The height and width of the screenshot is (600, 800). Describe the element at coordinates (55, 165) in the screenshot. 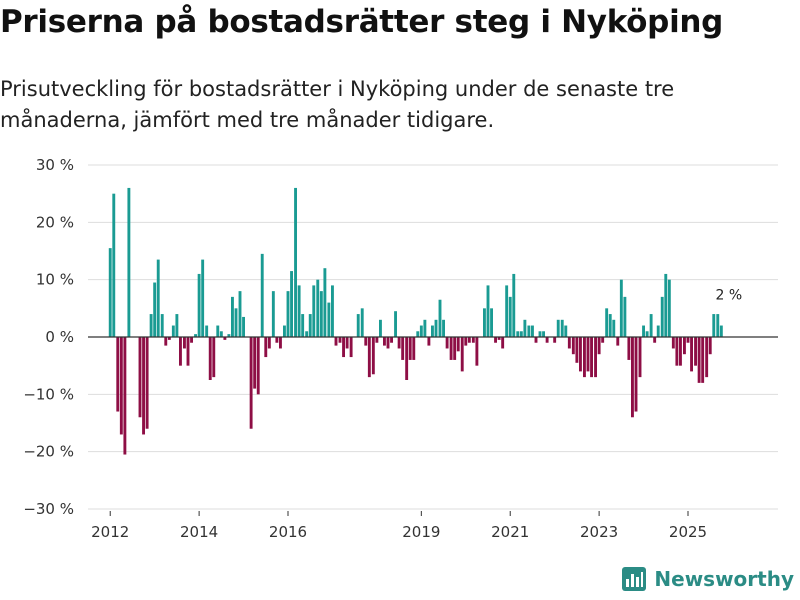

I see `y-tick-label: 30 %` at that location.